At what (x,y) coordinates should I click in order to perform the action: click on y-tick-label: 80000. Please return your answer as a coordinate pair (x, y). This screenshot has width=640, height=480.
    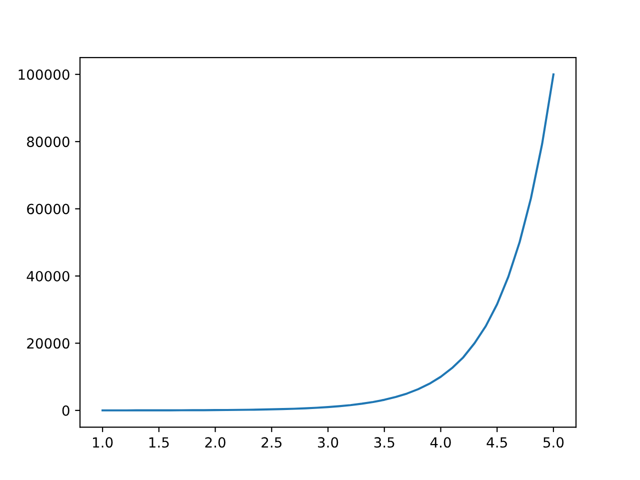
    Looking at the image, I should click on (48, 142).